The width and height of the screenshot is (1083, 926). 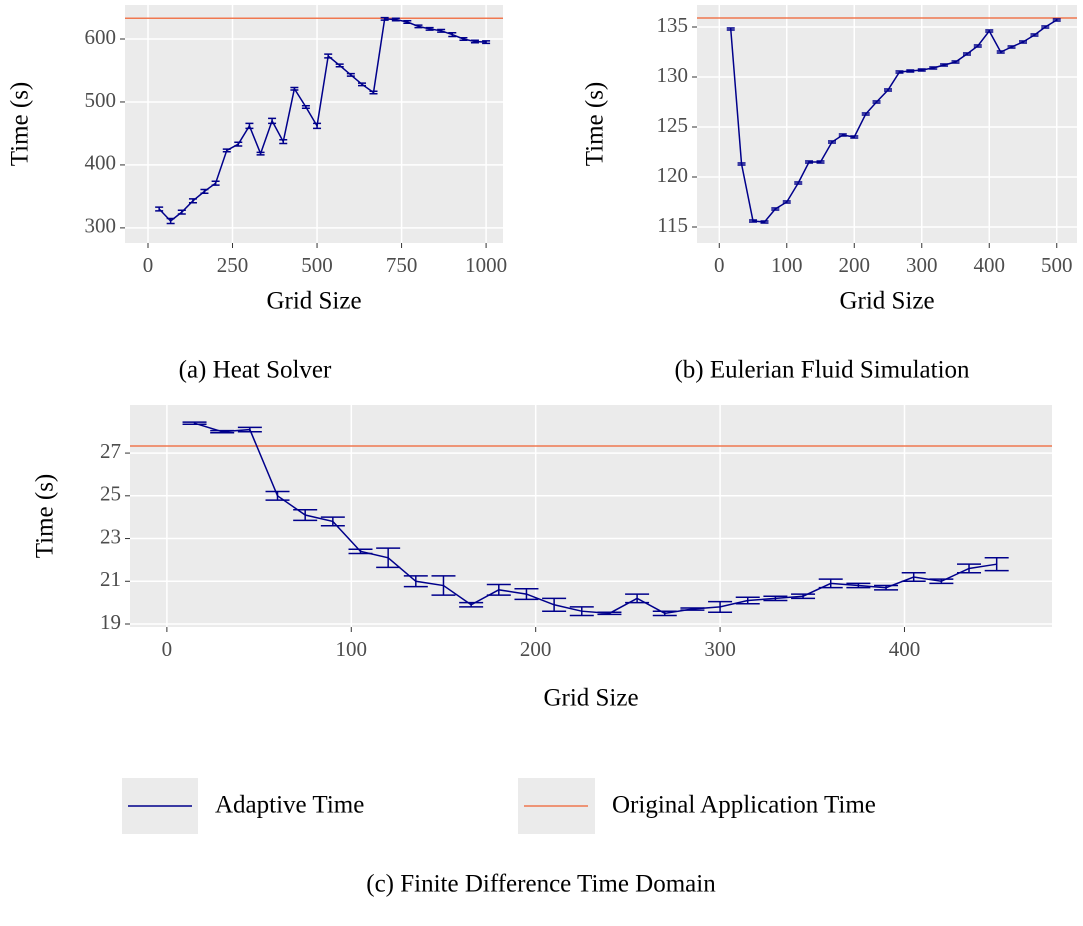 What do you see at coordinates (110, 536) in the screenshot?
I see `y-tick-label: 23` at bounding box center [110, 536].